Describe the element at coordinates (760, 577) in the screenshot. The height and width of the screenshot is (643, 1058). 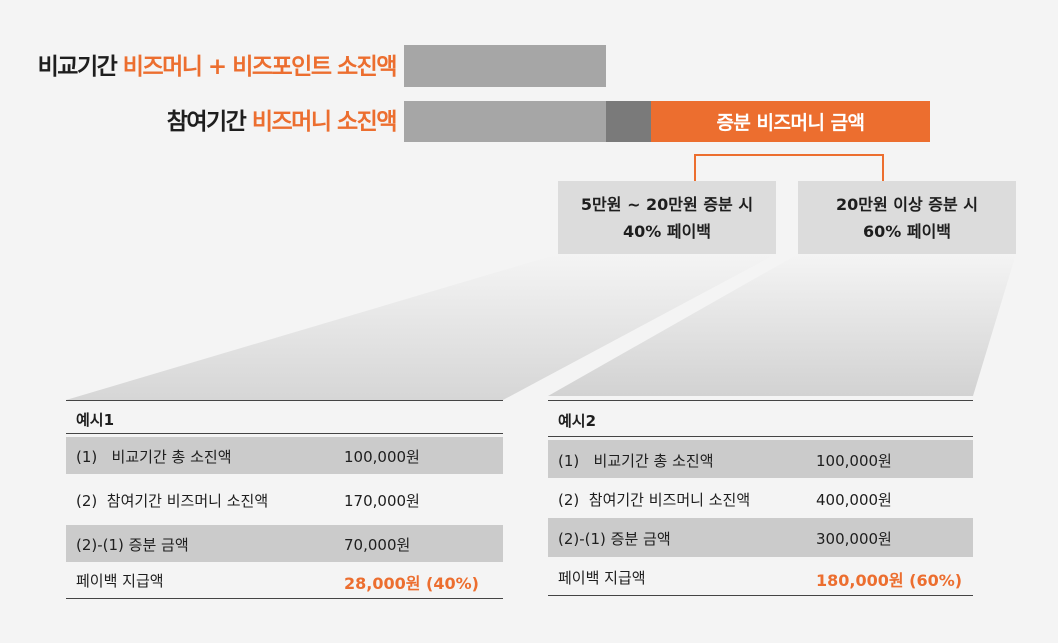
I see `example2-row-4: 페이백 지급액 180,000원 (60%)` at that location.